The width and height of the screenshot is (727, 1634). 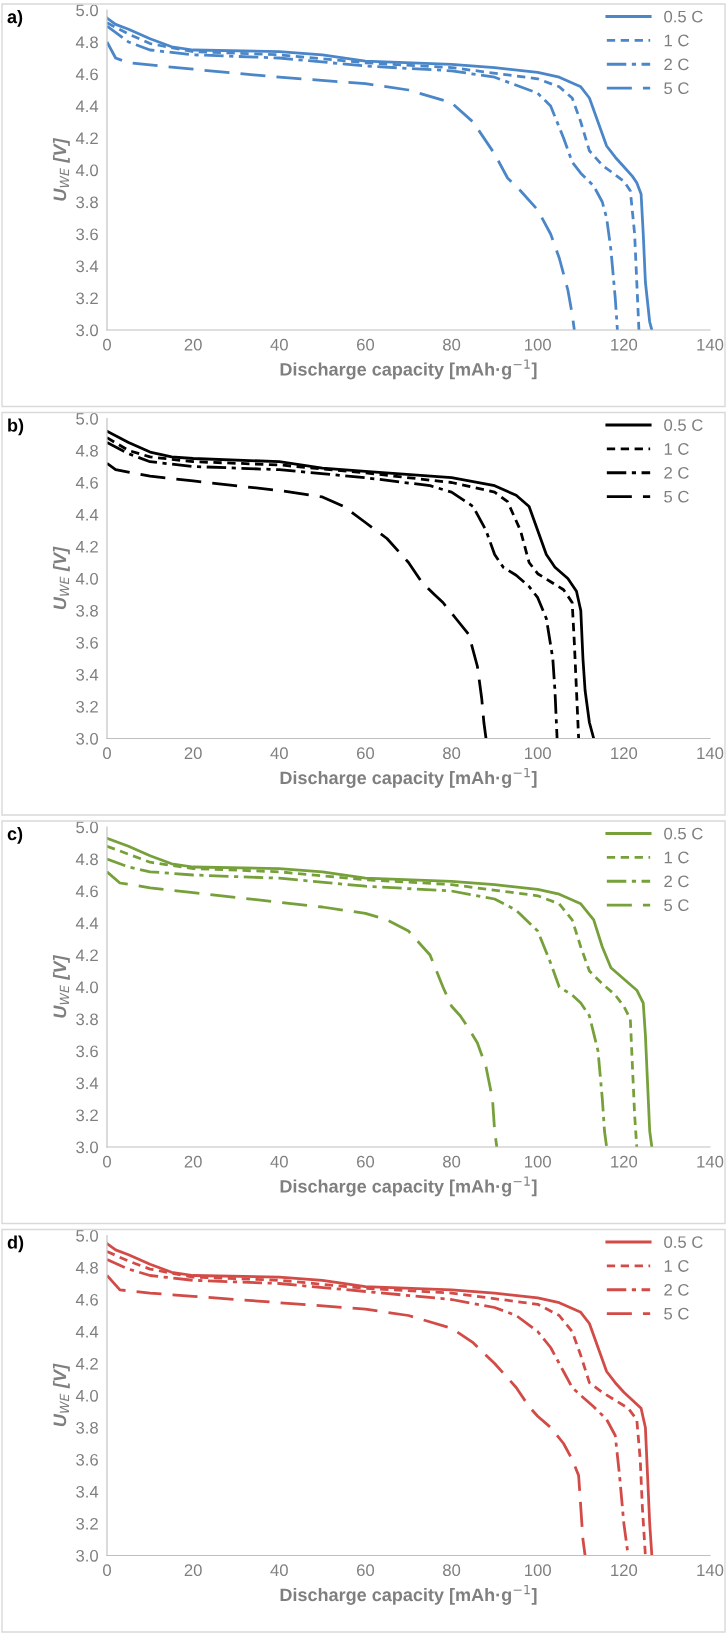 I want to click on chart-title: d), so click(x=15, y=1244).